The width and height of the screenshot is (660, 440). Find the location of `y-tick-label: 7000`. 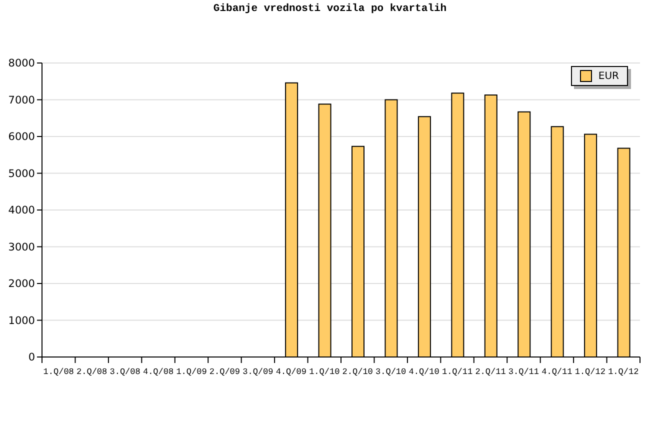

y-tick-label: 7000 is located at coordinates (21, 100).